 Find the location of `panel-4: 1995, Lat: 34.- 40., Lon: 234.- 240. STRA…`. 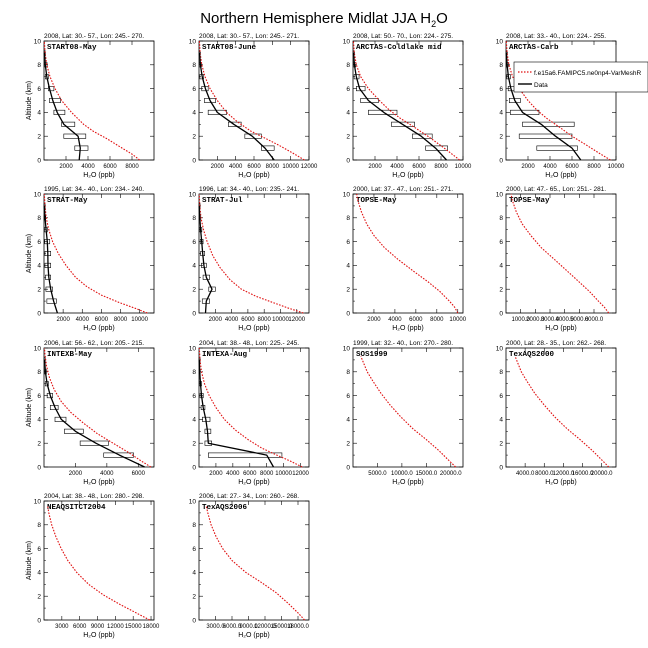

panel-4: 1995, Lat: 34.- 40., Lon: 234.- 240. STRA… is located at coordinates (90, 259).